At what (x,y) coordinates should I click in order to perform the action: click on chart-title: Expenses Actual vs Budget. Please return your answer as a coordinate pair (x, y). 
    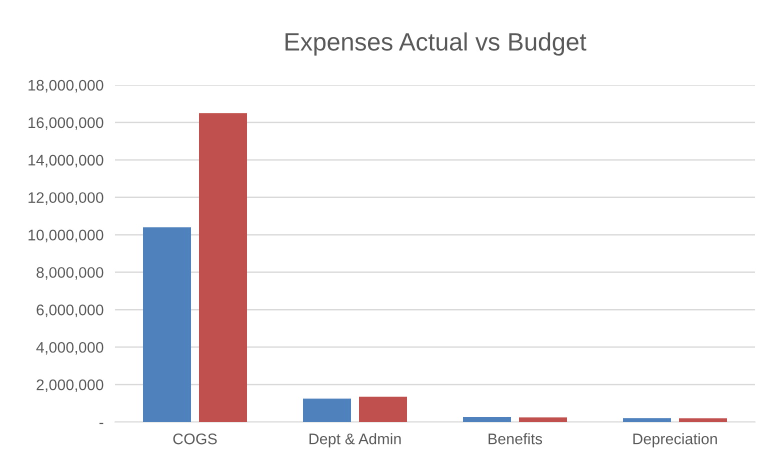
    Looking at the image, I should click on (436, 44).